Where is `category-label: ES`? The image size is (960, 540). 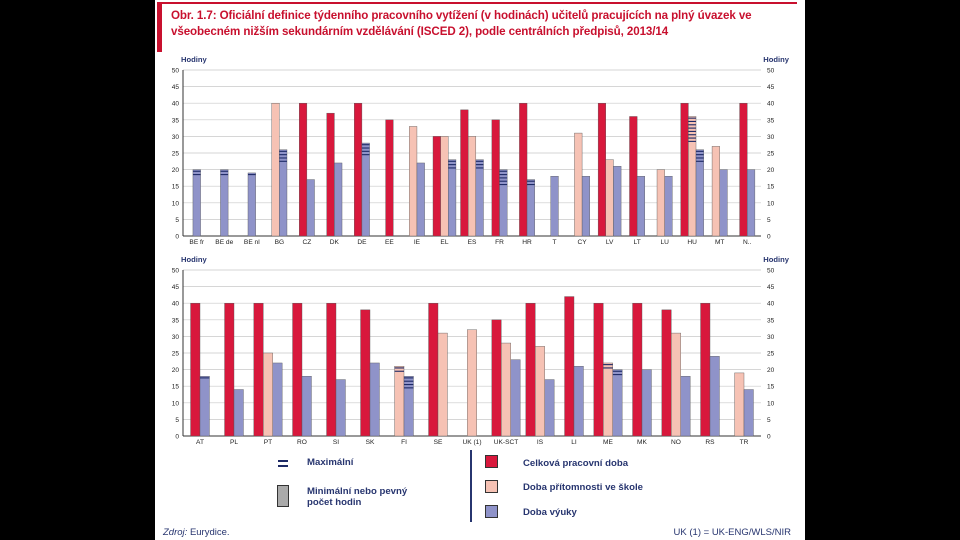
category-label: ES is located at coordinates (472, 242).